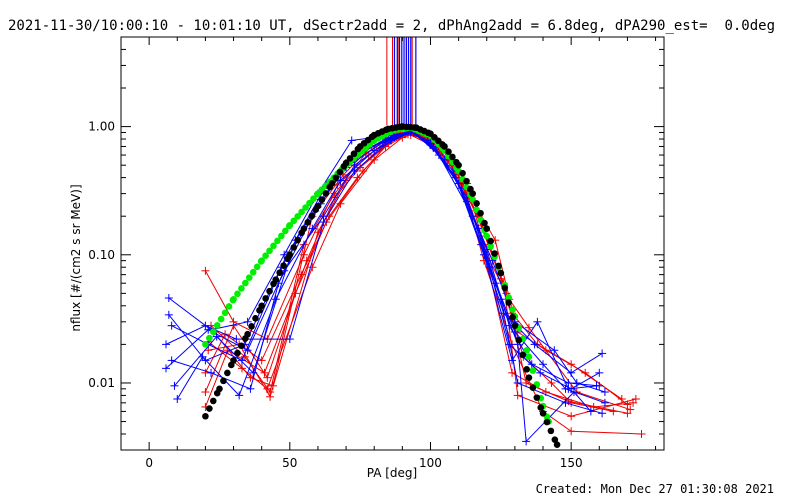 This screenshot has width=800, height=500. What do you see at coordinates (149, 463) in the screenshot?
I see `x-tick-label: 0` at bounding box center [149, 463].